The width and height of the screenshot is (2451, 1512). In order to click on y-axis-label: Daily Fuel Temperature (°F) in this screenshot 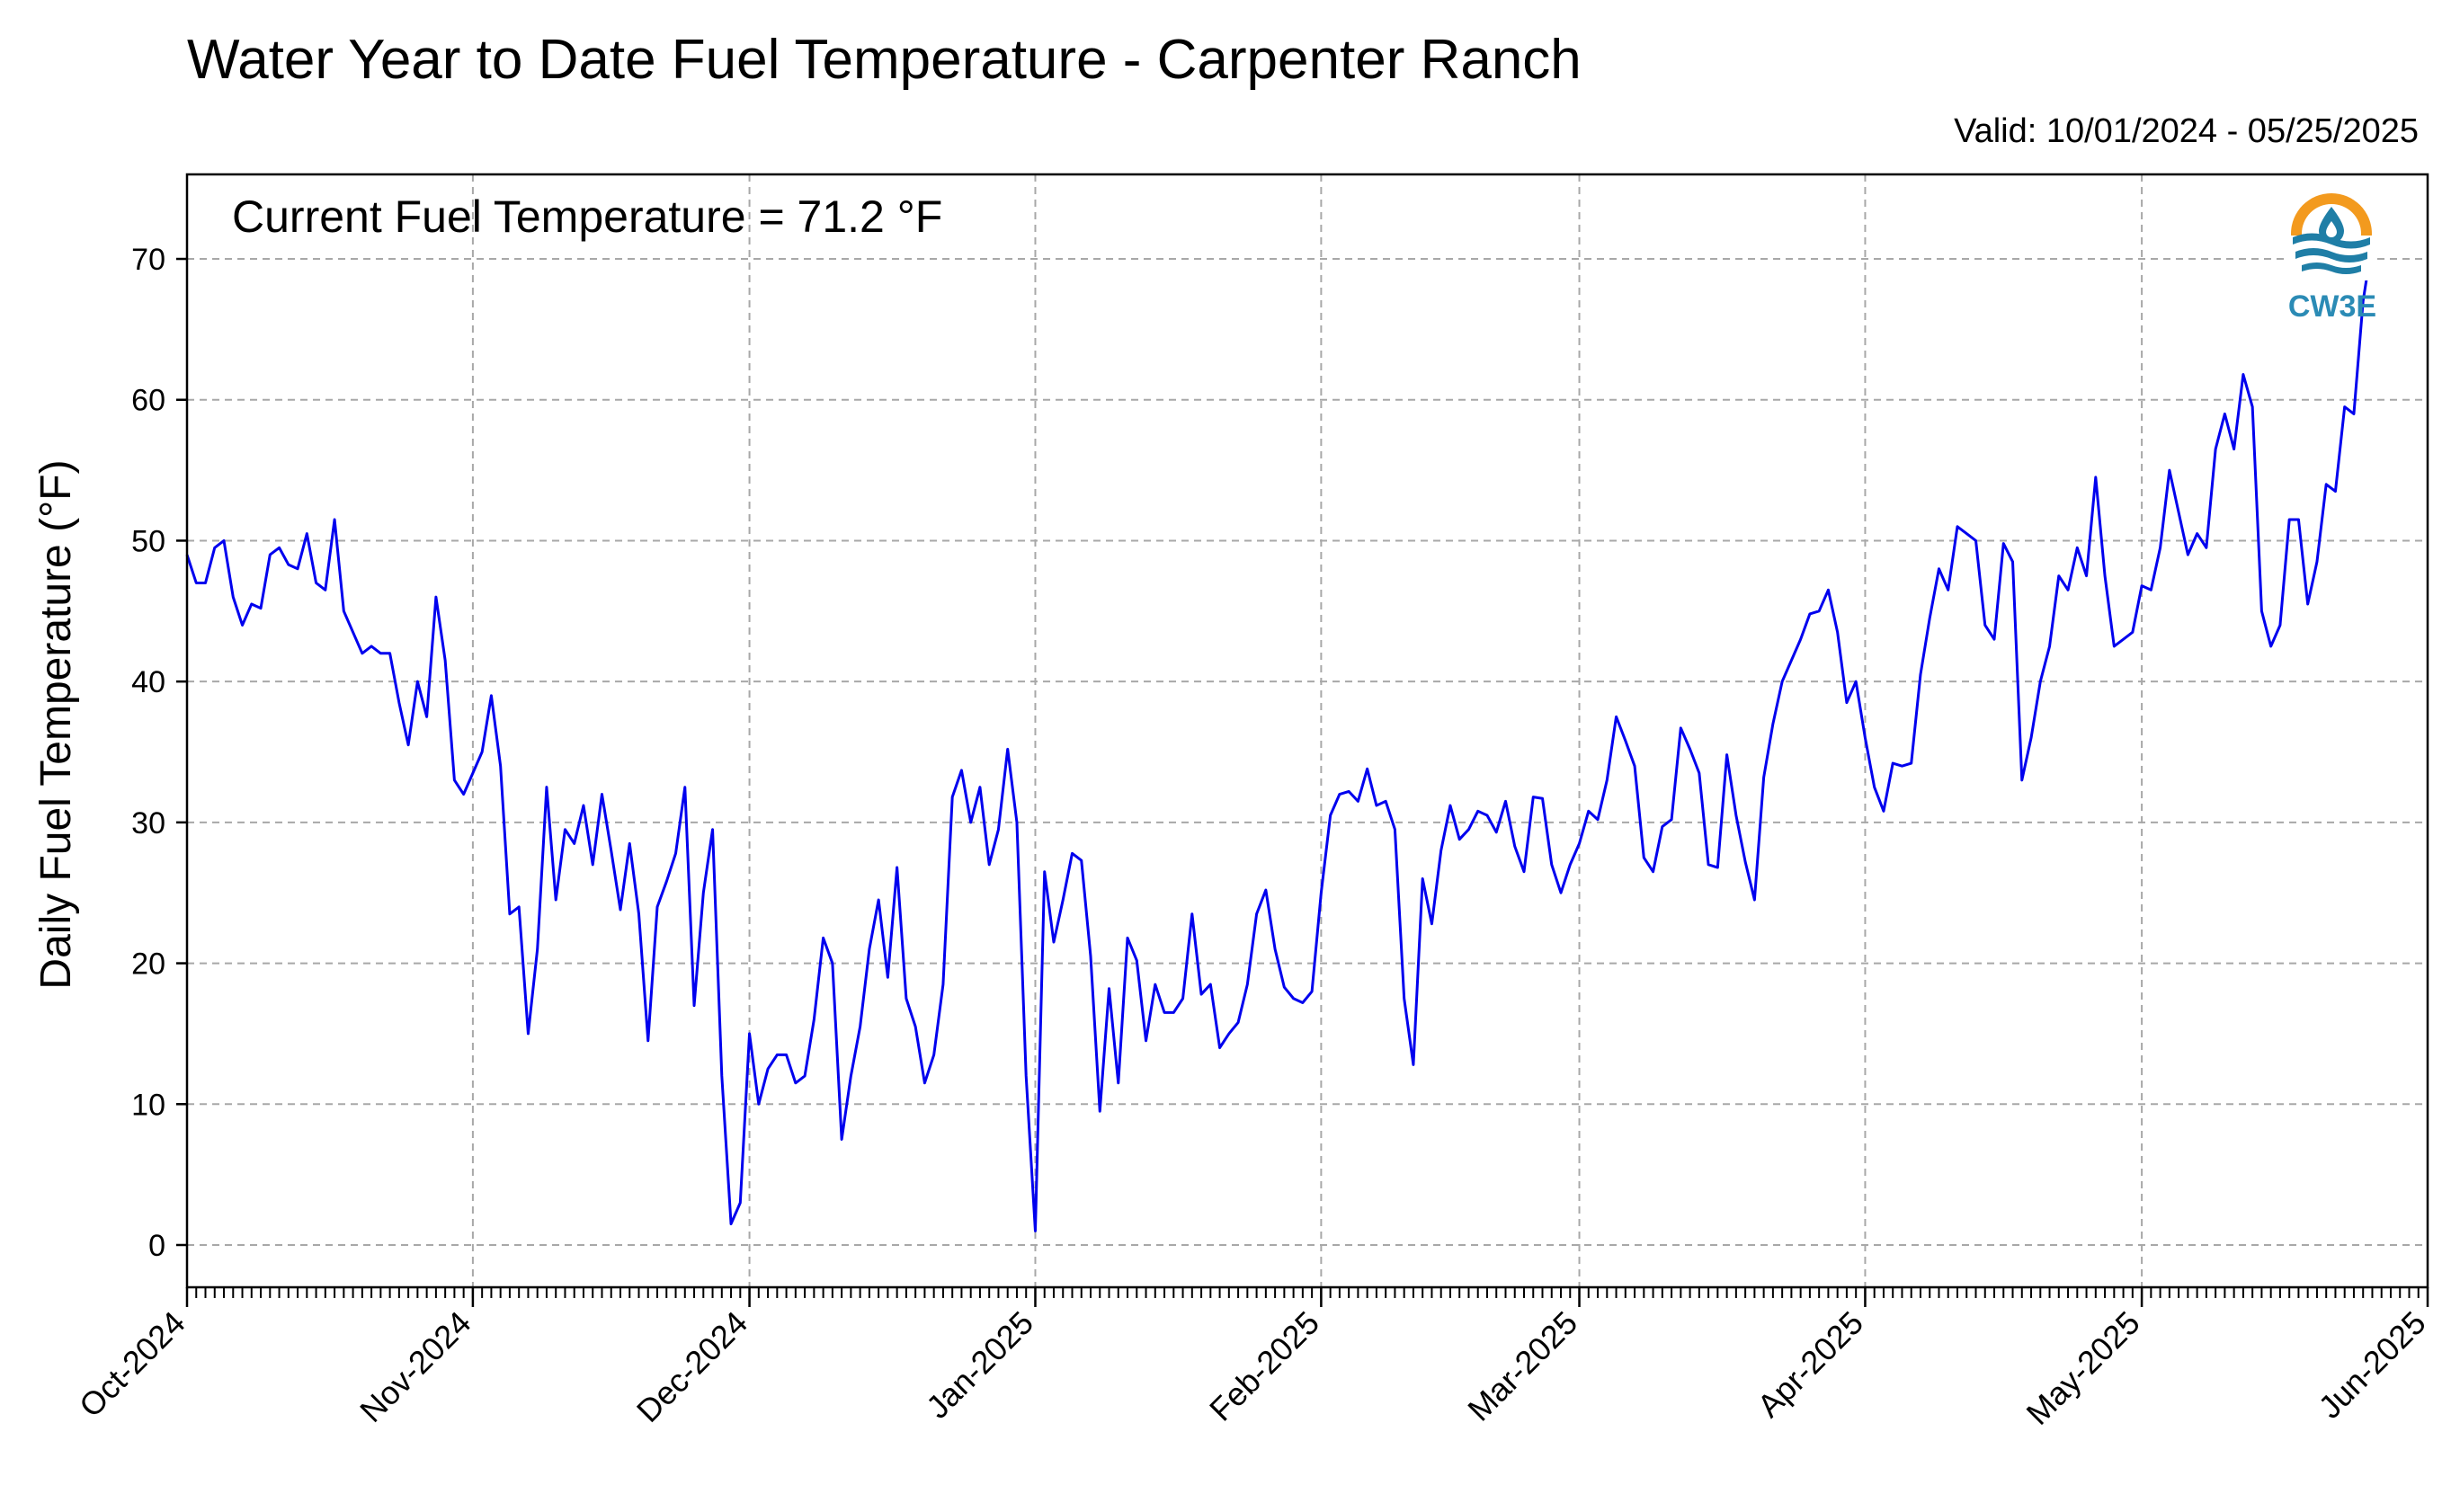, I will do `click(56, 724)`.